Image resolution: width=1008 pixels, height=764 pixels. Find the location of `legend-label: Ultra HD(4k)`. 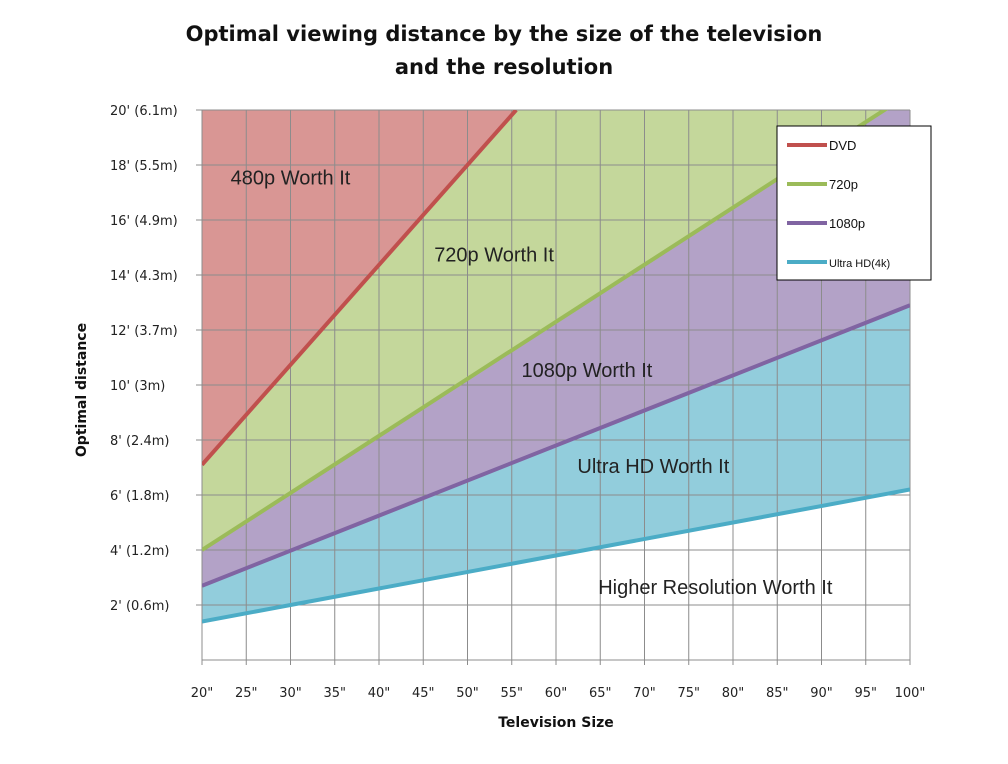

legend-label: Ultra HD(4k) is located at coordinates (859, 264).